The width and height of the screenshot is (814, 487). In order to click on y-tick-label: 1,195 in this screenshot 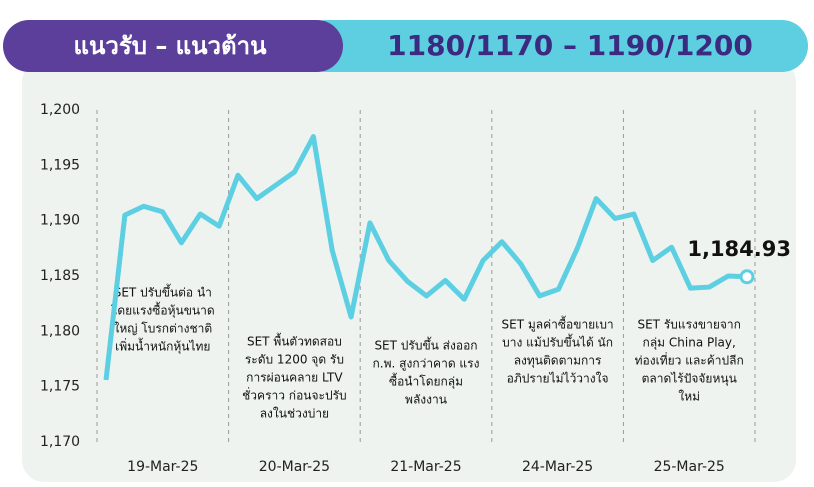, I will do `click(60, 165)`.